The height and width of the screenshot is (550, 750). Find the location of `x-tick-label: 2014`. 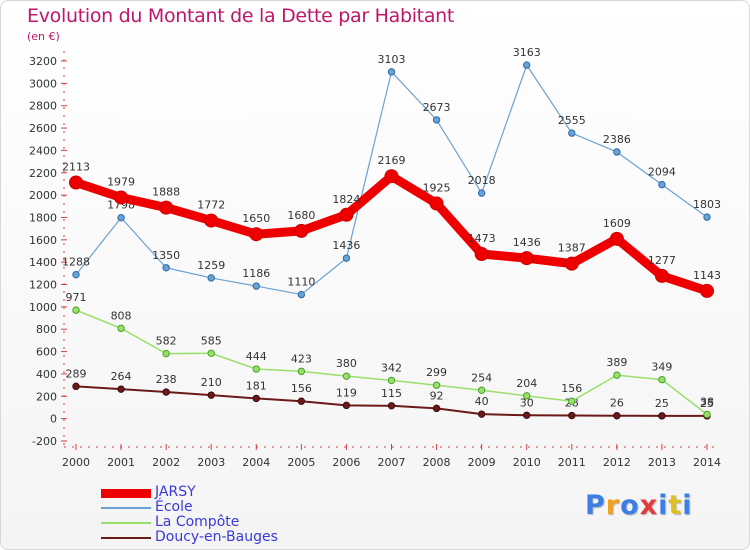

x-tick-label: 2014 is located at coordinates (707, 462).